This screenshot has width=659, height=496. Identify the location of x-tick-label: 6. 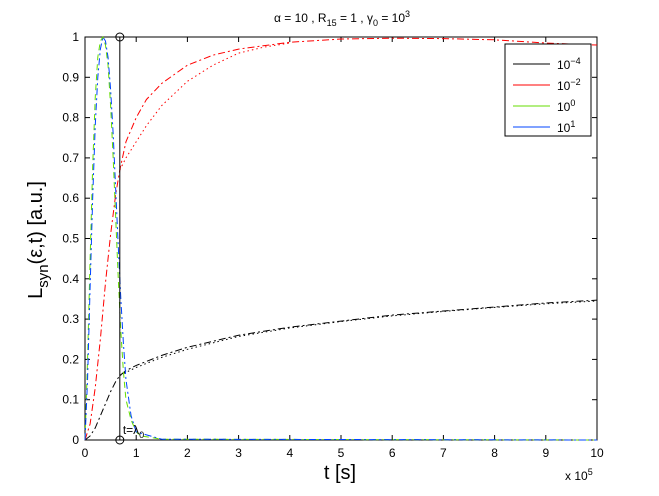
(392, 453).